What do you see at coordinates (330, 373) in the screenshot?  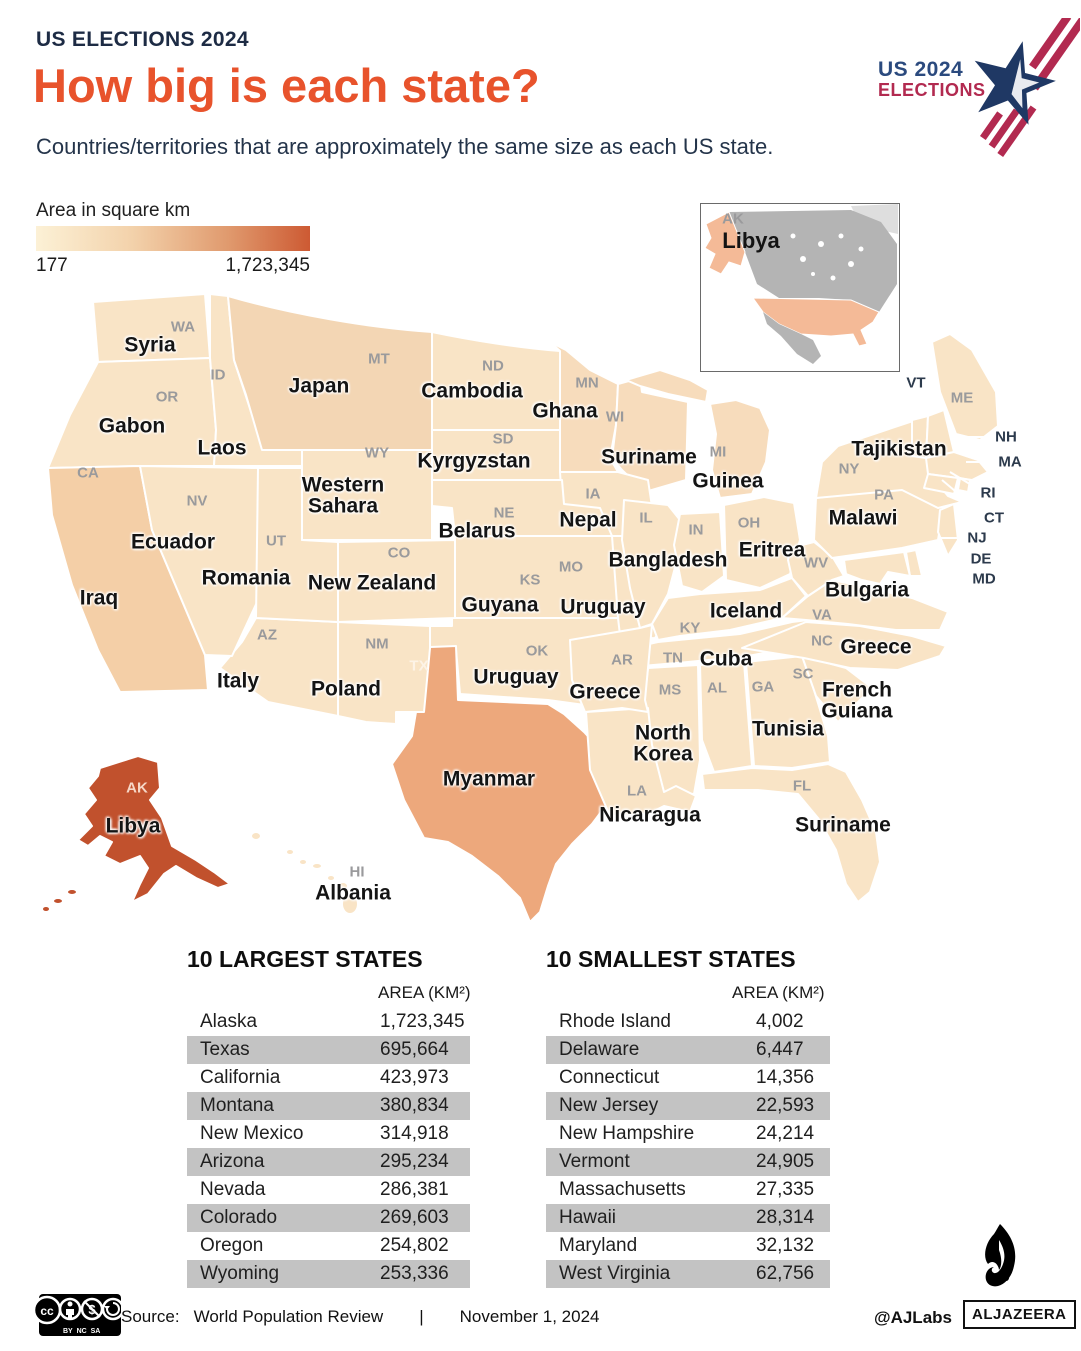 I see `state-shape-mt` at bounding box center [330, 373].